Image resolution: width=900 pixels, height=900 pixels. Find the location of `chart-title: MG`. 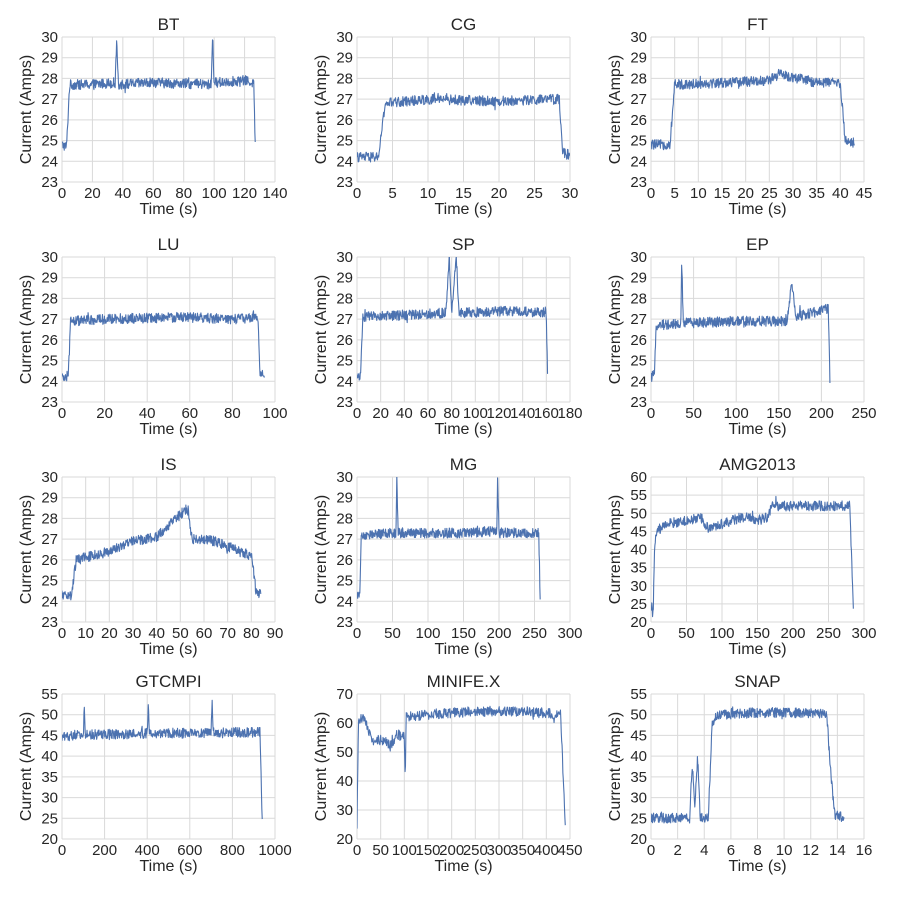

chart-title: MG is located at coordinates (463, 464).